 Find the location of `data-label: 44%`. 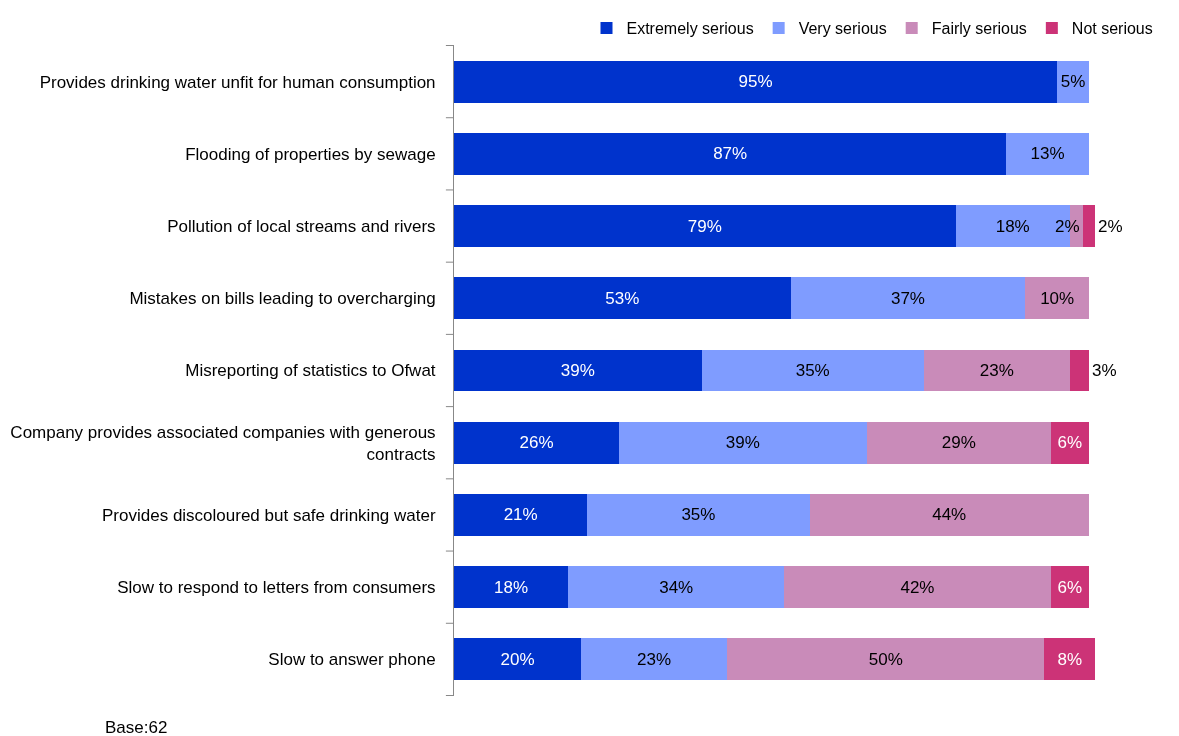

data-label: 44% is located at coordinates (949, 515).